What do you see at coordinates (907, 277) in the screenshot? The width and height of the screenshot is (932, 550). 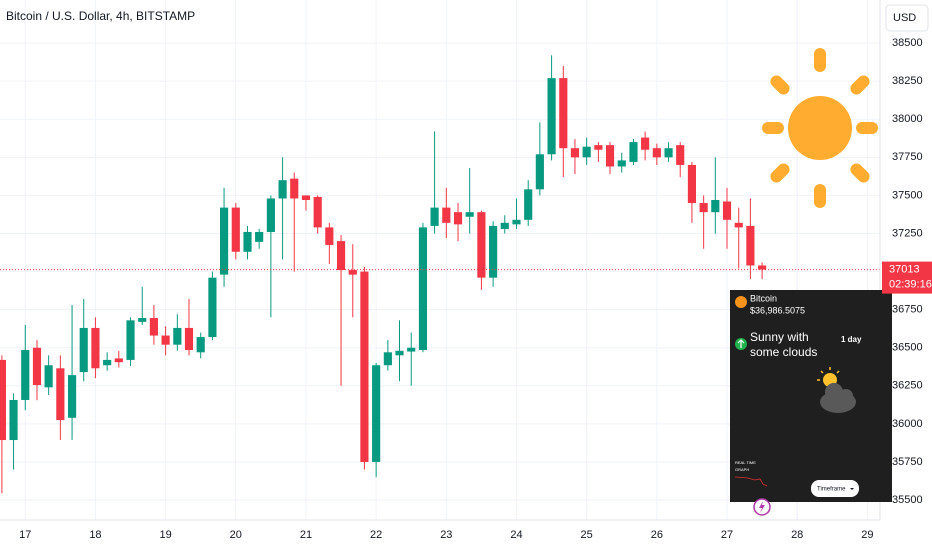 I see `price-tag: 37013 02:39:16` at bounding box center [907, 277].